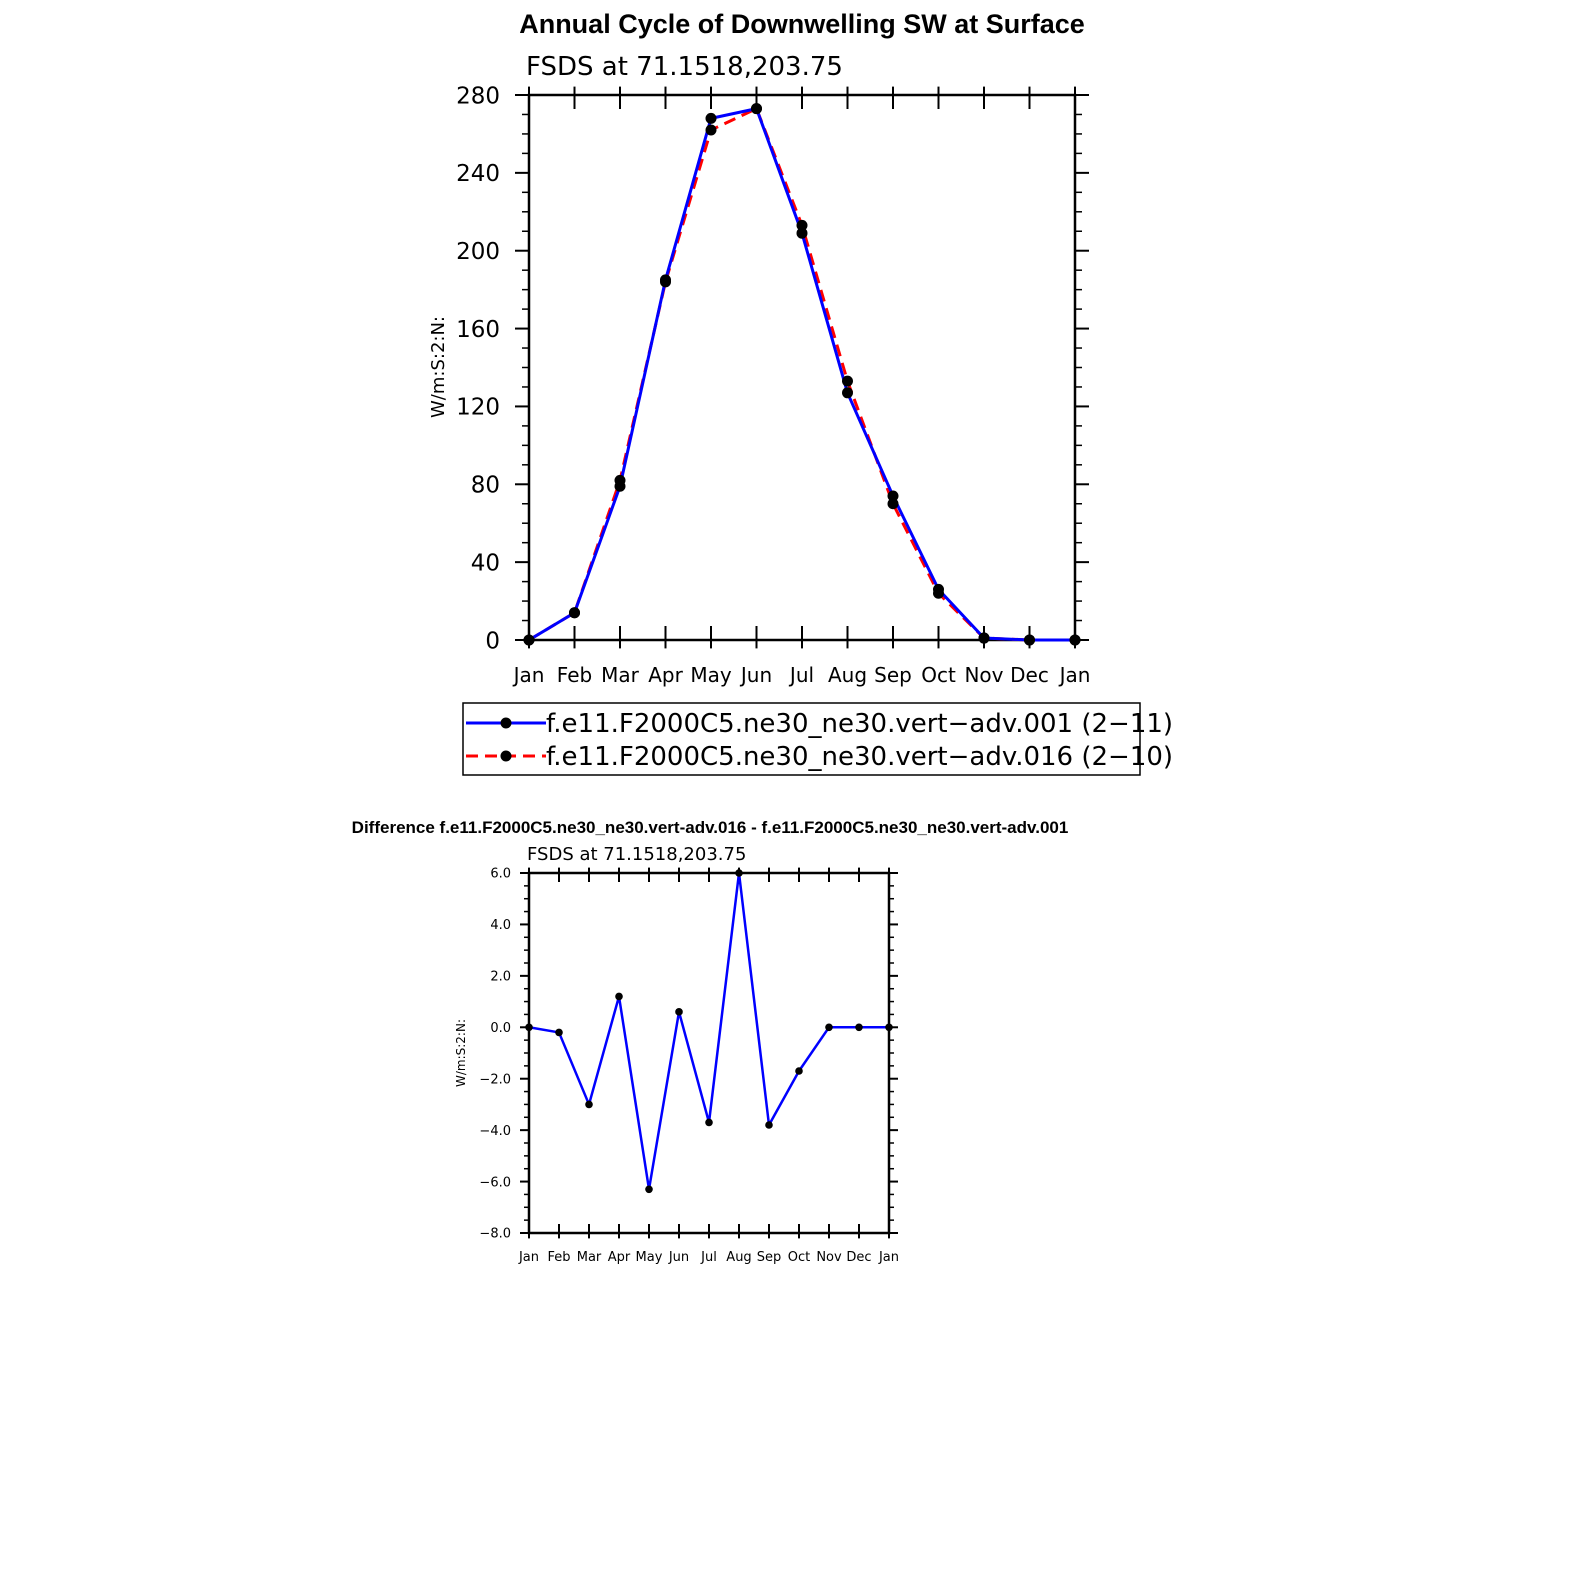 This screenshot has width=1575, height=1575. I want to click on y-tick-label: −4.0, so click(495, 1131).